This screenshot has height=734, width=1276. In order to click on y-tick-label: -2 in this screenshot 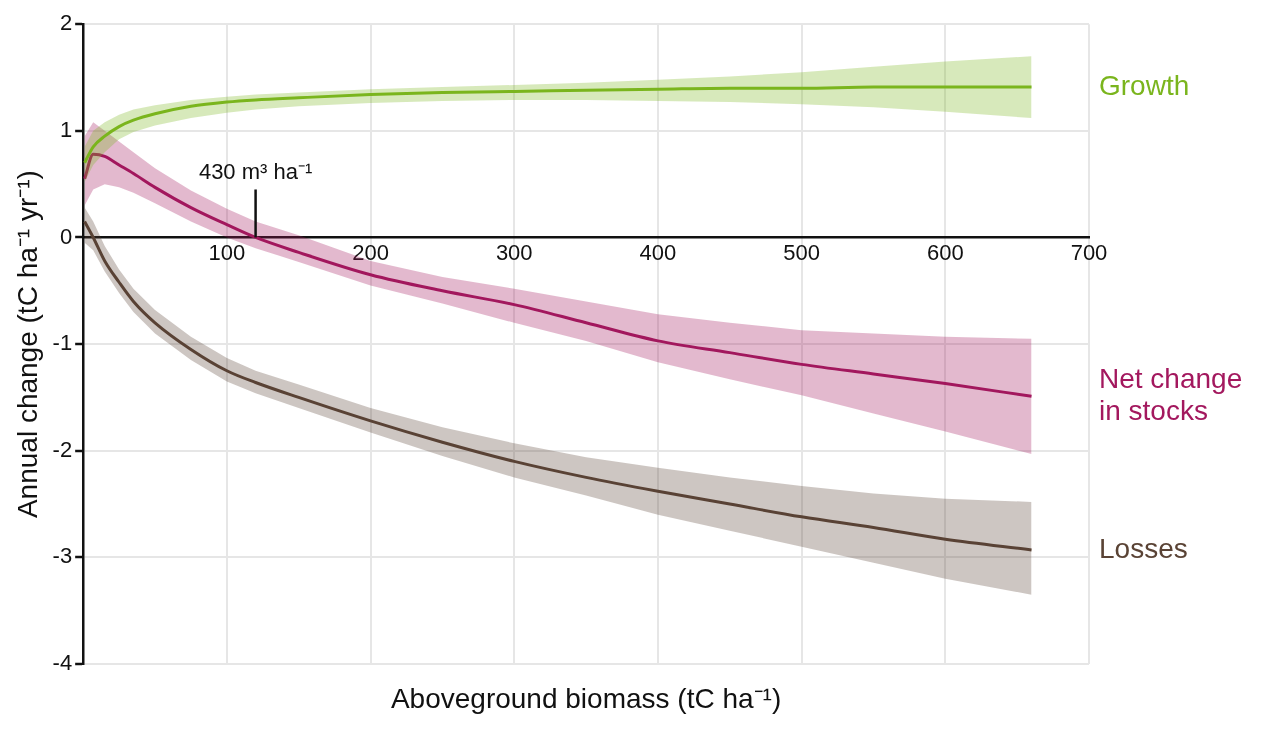, I will do `click(62, 449)`.